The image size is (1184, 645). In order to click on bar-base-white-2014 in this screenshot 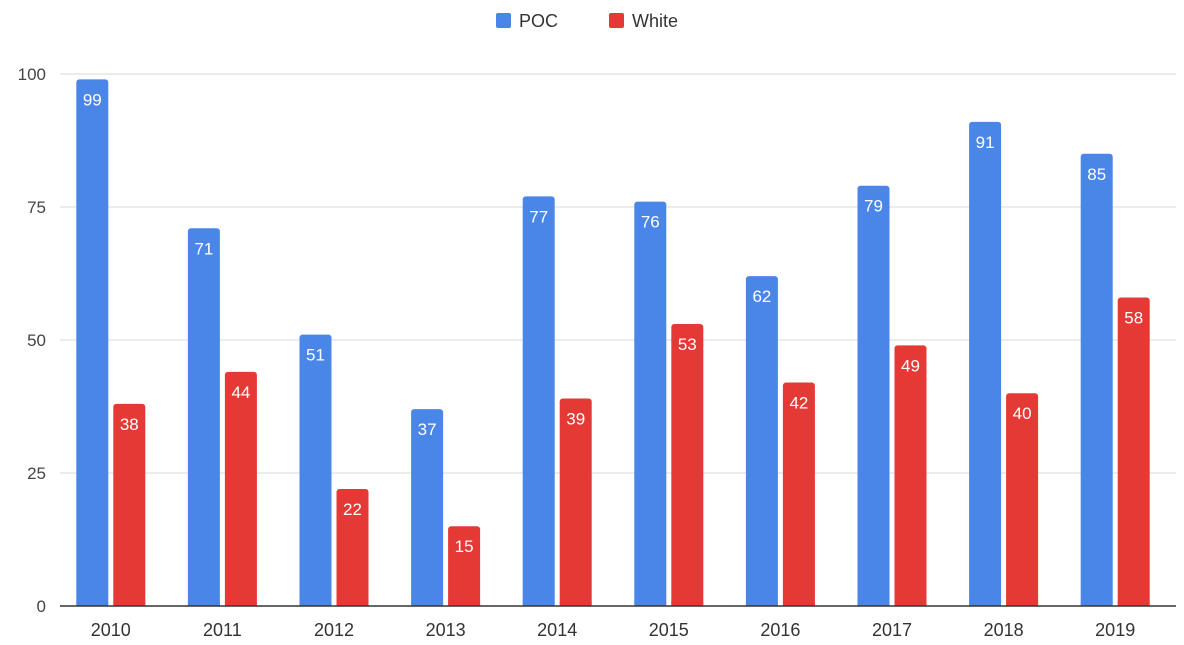, I will do `click(575, 604)`.